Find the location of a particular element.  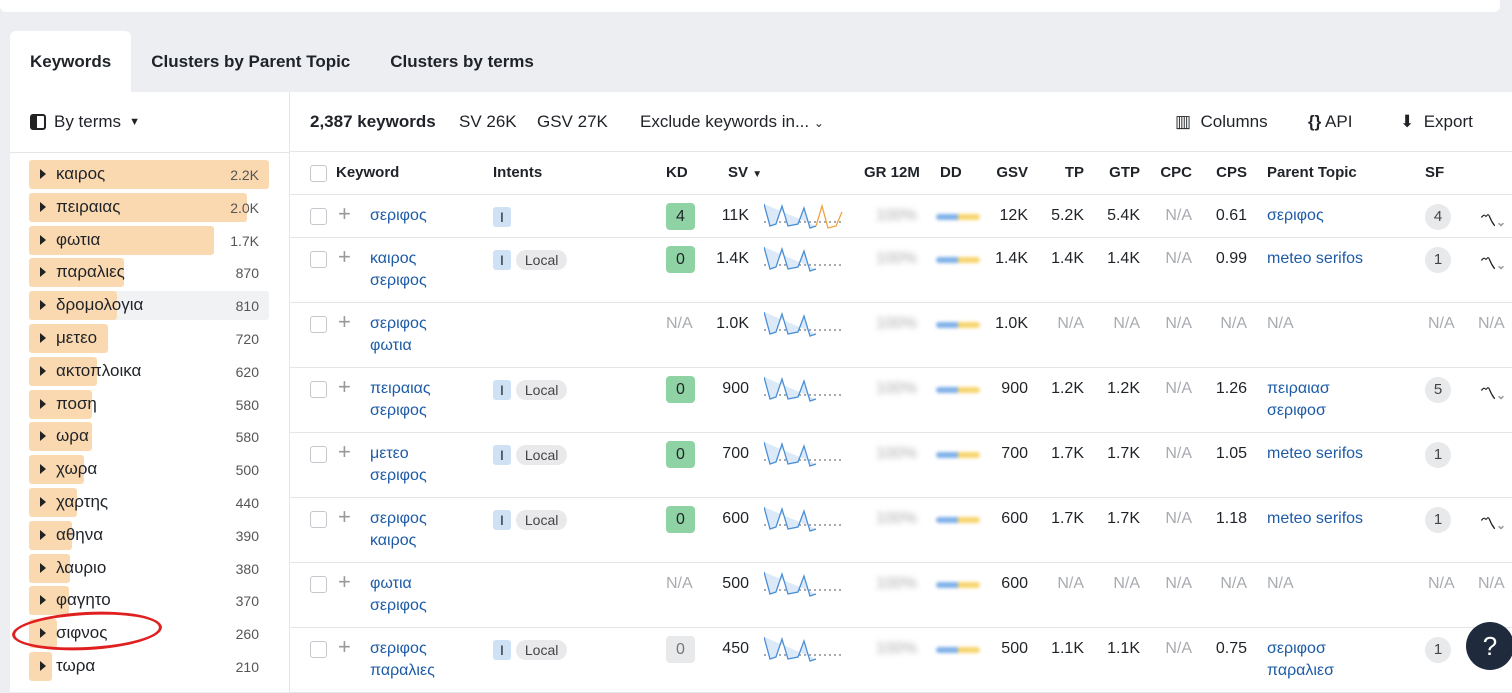

parent-topic-link: σεριφος is located at coordinates (1295, 215).